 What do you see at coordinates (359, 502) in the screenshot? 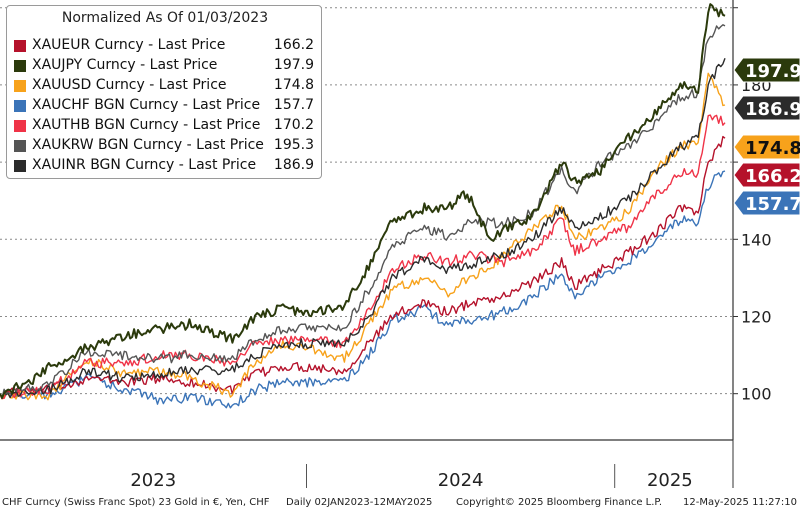
I see `footer-range: Daily 02JAN2023-12MAY2025` at bounding box center [359, 502].